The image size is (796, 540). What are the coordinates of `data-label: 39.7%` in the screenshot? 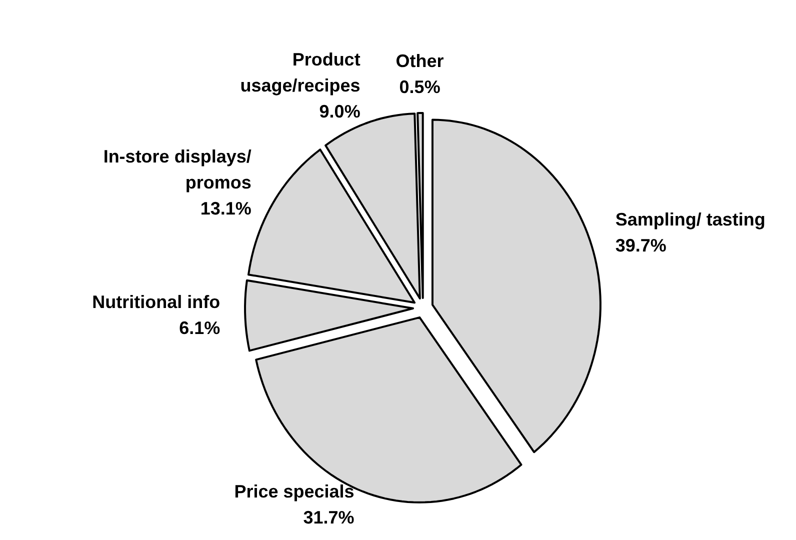 It's located at (640, 245).